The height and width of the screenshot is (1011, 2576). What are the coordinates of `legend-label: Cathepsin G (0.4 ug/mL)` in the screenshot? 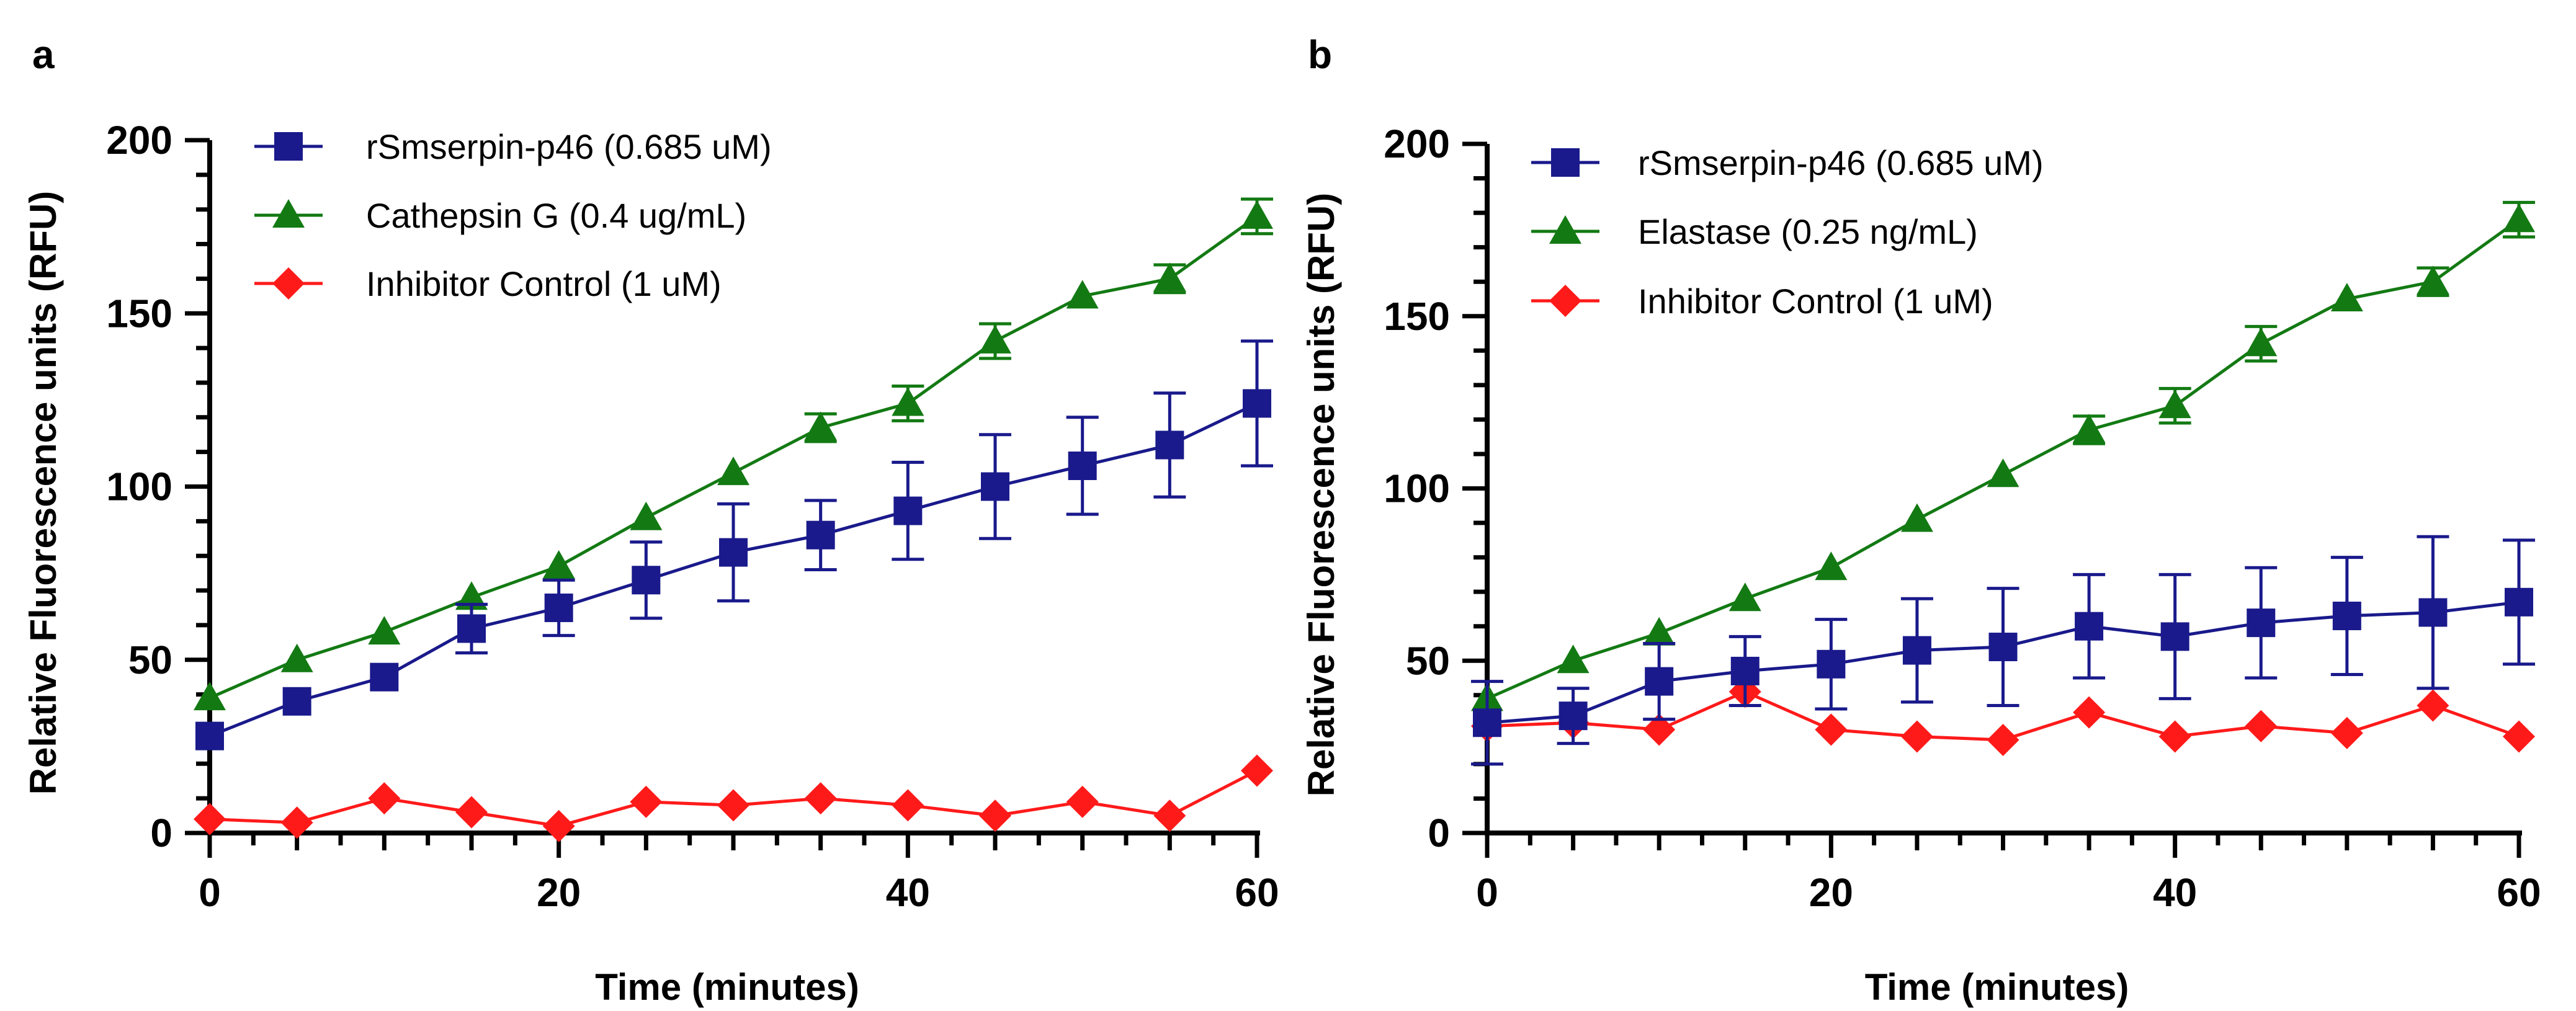 It's located at (556, 215).